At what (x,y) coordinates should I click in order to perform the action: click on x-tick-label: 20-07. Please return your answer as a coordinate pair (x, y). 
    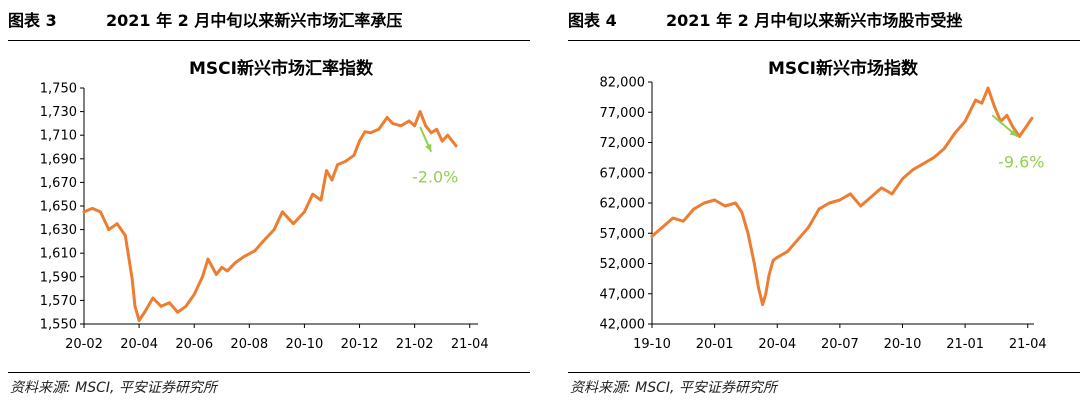
    Looking at the image, I should click on (840, 344).